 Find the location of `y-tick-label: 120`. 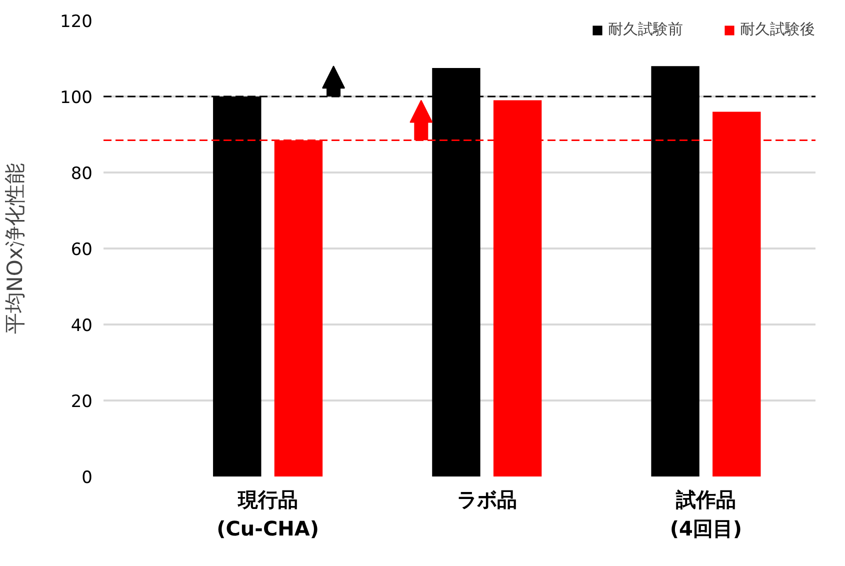

y-tick-label: 120 is located at coordinates (76, 22).